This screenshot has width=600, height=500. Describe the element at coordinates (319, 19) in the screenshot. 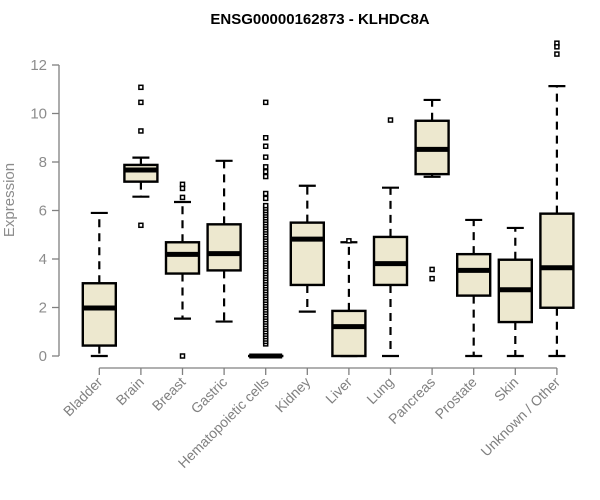

I see `chart-title: ENSG00000162873 - KLHDC8A` at that location.